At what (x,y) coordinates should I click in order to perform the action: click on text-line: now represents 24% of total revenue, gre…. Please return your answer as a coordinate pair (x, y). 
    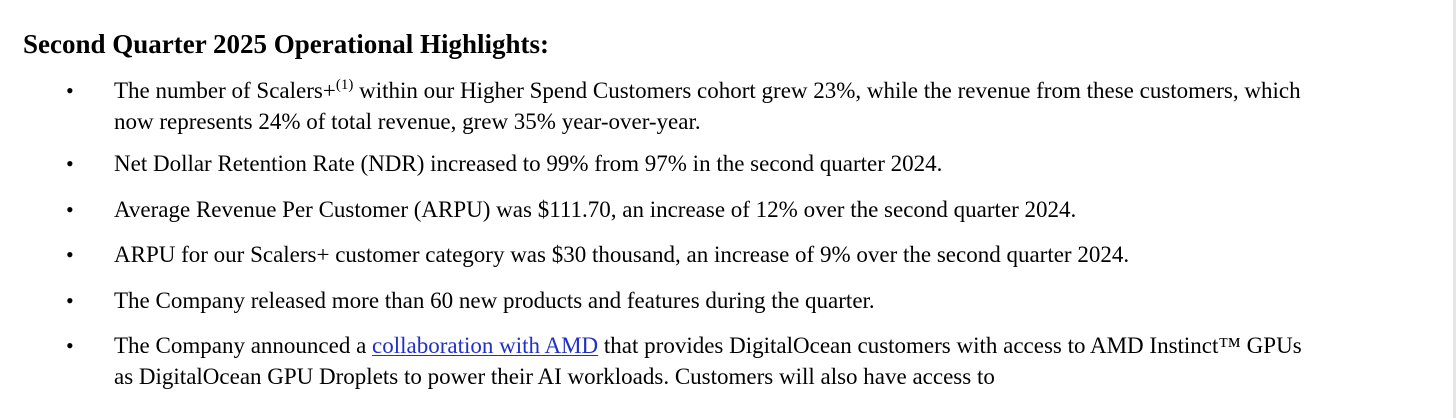
    Looking at the image, I should click on (407, 121).